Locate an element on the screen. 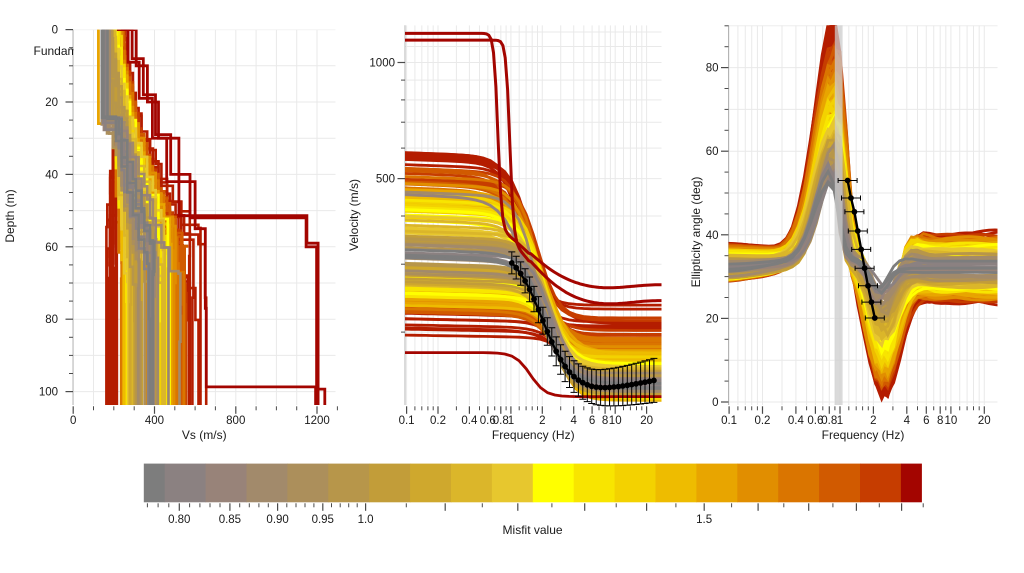  svg-text: Depth (m) is located at coordinates (10, 215).